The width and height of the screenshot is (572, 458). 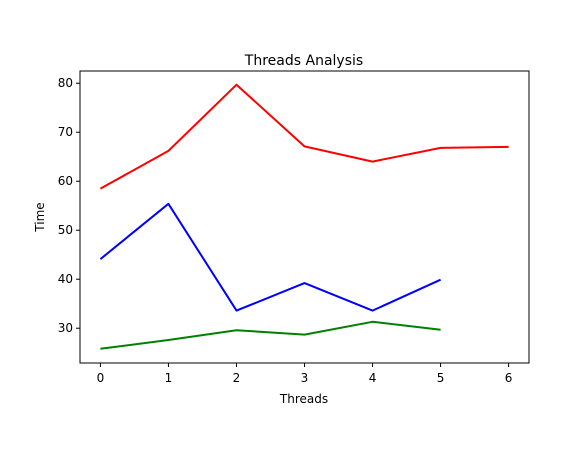 I want to click on x-tick-label: 2, so click(x=237, y=378).